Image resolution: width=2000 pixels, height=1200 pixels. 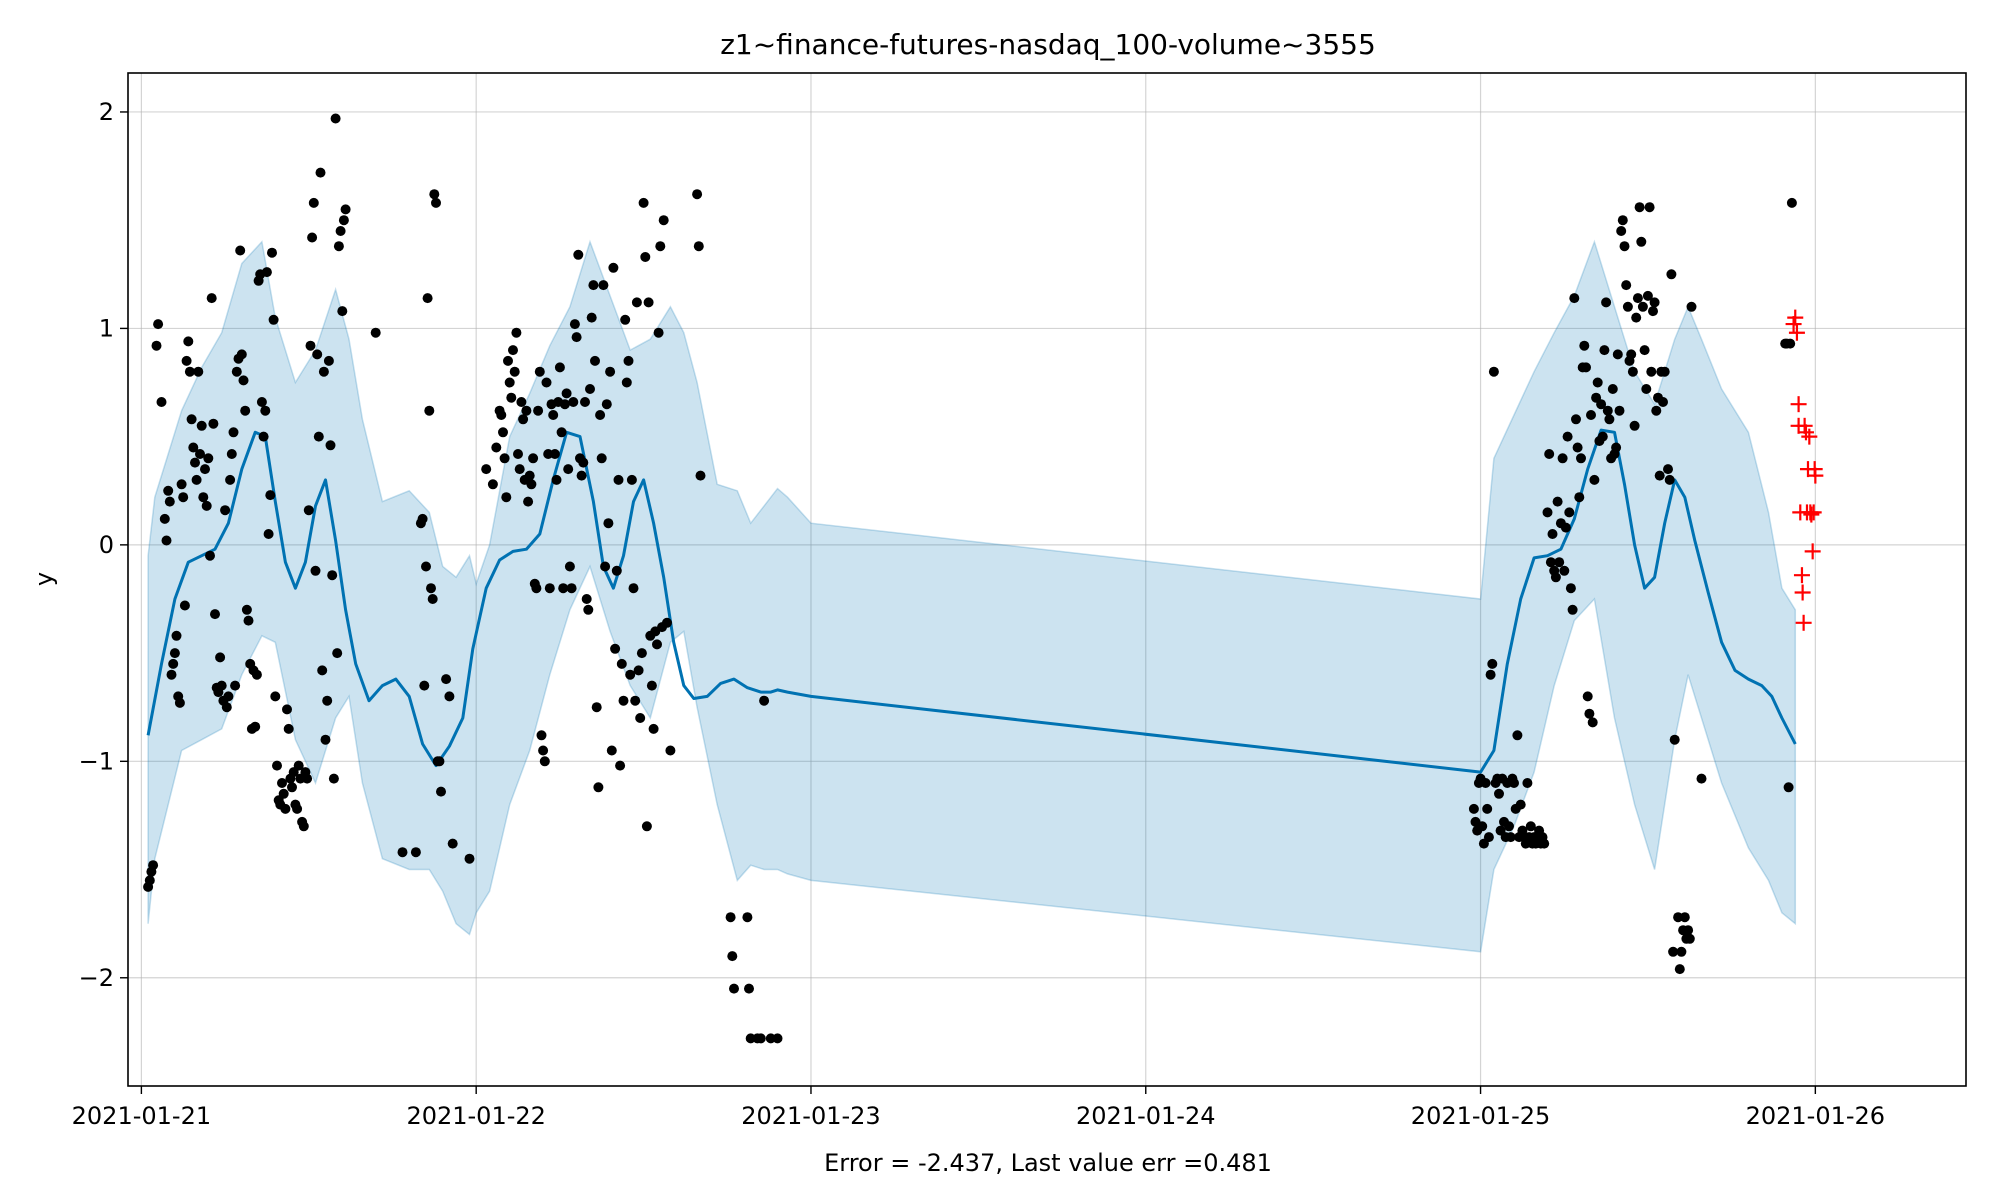 What do you see at coordinates (96, 761) in the screenshot?
I see `y-tick-label: −1` at bounding box center [96, 761].